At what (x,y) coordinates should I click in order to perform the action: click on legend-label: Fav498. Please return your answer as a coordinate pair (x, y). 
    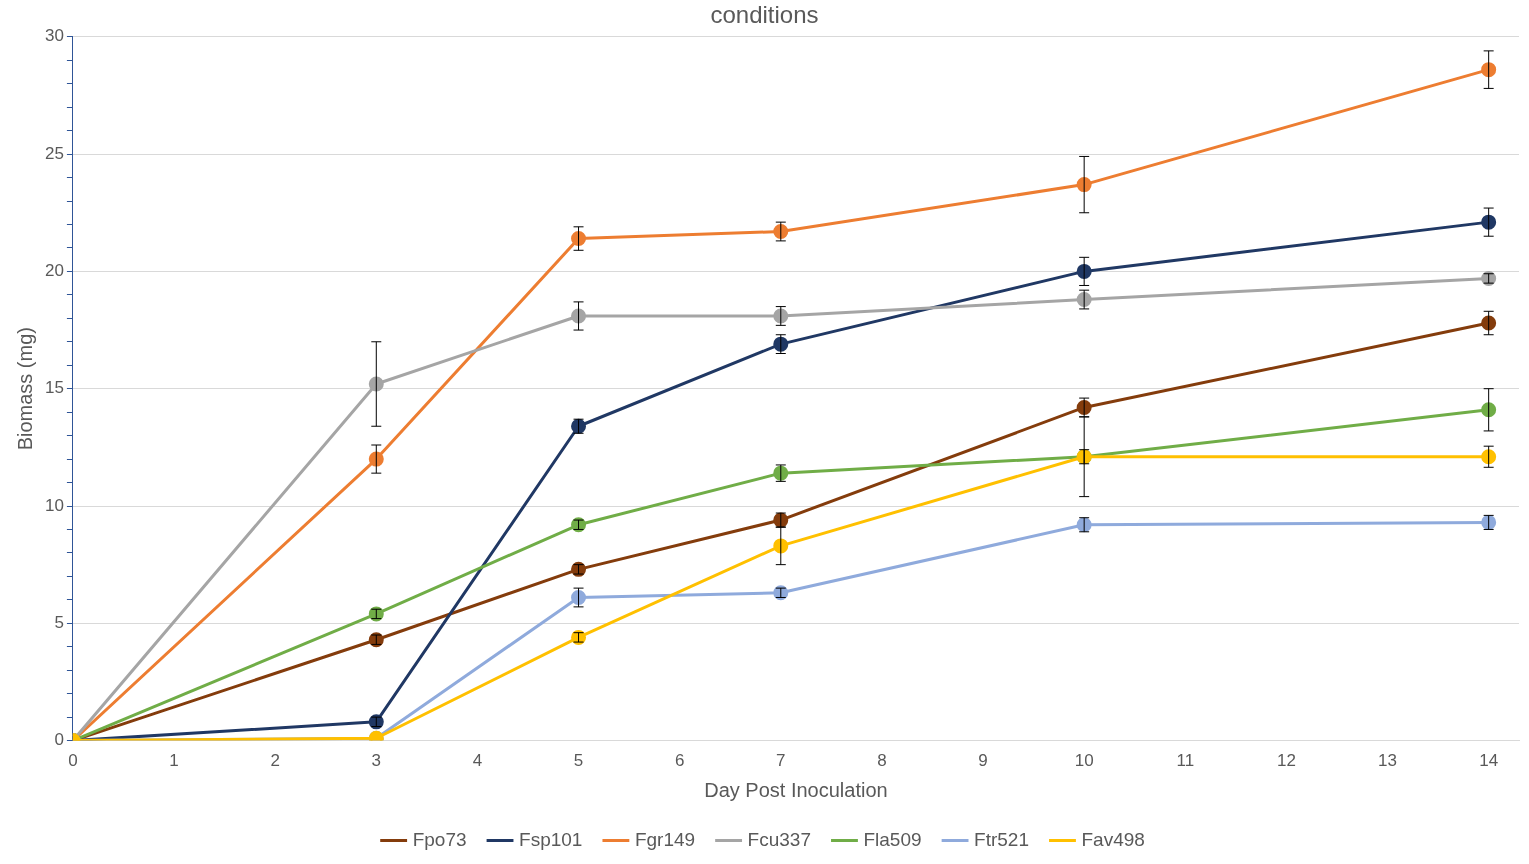
    Looking at the image, I should click on (1113, 839).